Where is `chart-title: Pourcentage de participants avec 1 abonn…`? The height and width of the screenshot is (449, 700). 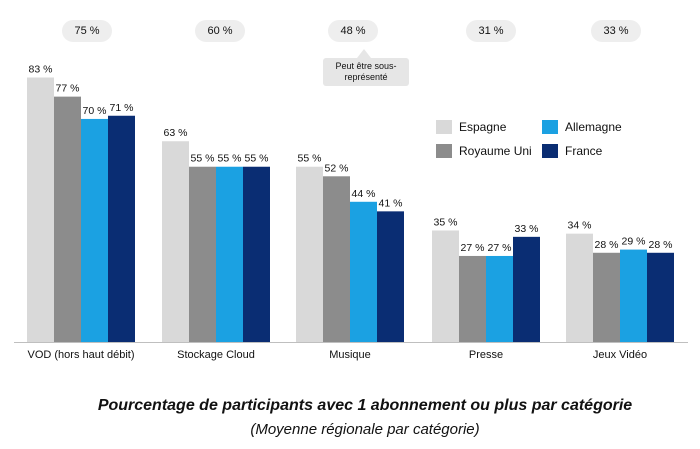
chart-title: Pourcentage de participants avec 1 abonn… is located at coordinates (365, 405).